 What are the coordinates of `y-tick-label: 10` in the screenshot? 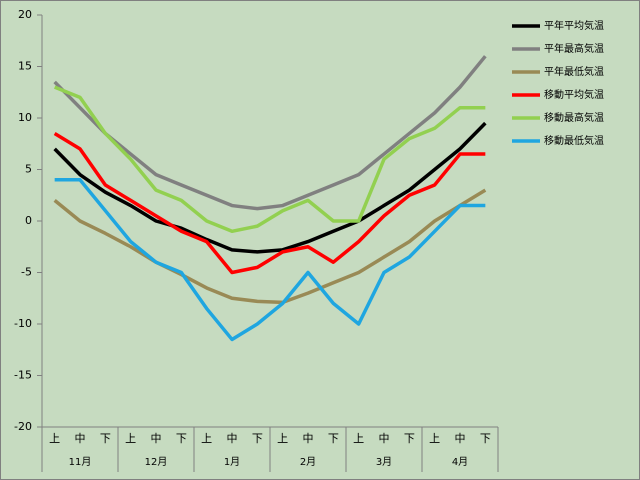 It's located at (25, 117).